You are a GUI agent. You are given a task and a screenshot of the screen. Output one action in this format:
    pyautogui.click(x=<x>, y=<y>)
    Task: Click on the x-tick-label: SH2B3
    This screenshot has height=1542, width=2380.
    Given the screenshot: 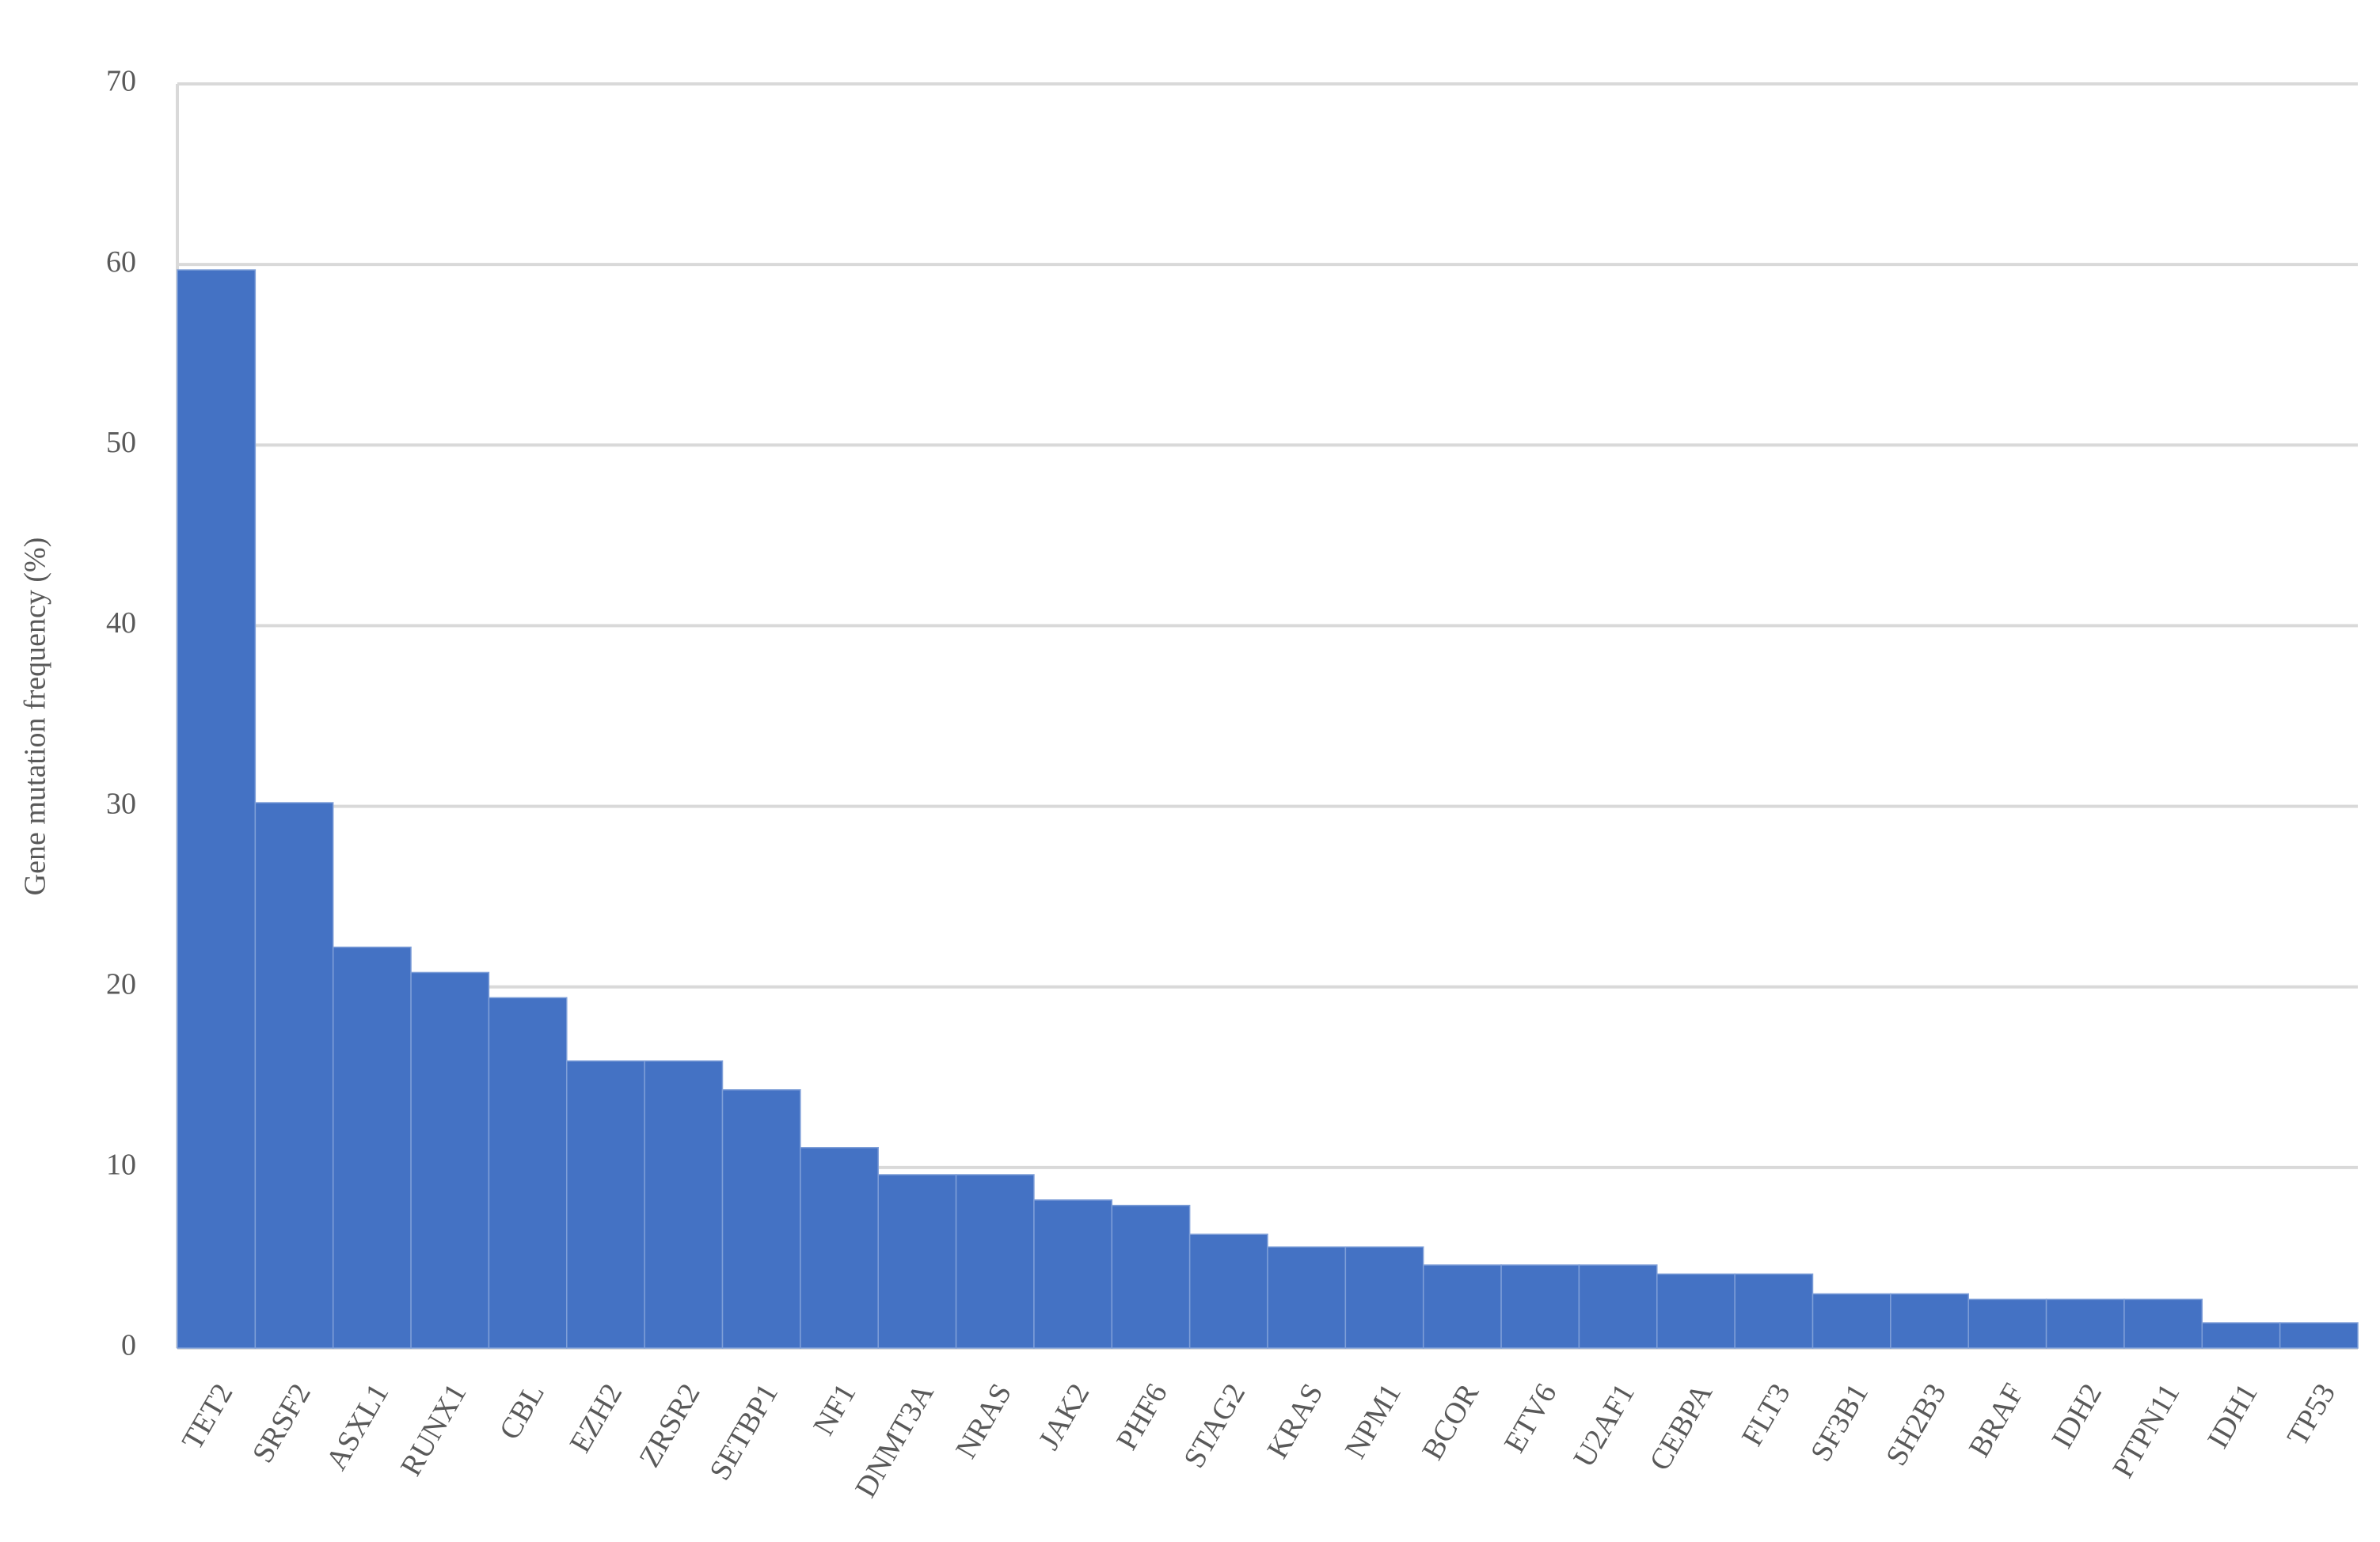 What is the action you would take?
    pyautogui.click(x=1916, y=1425)
    